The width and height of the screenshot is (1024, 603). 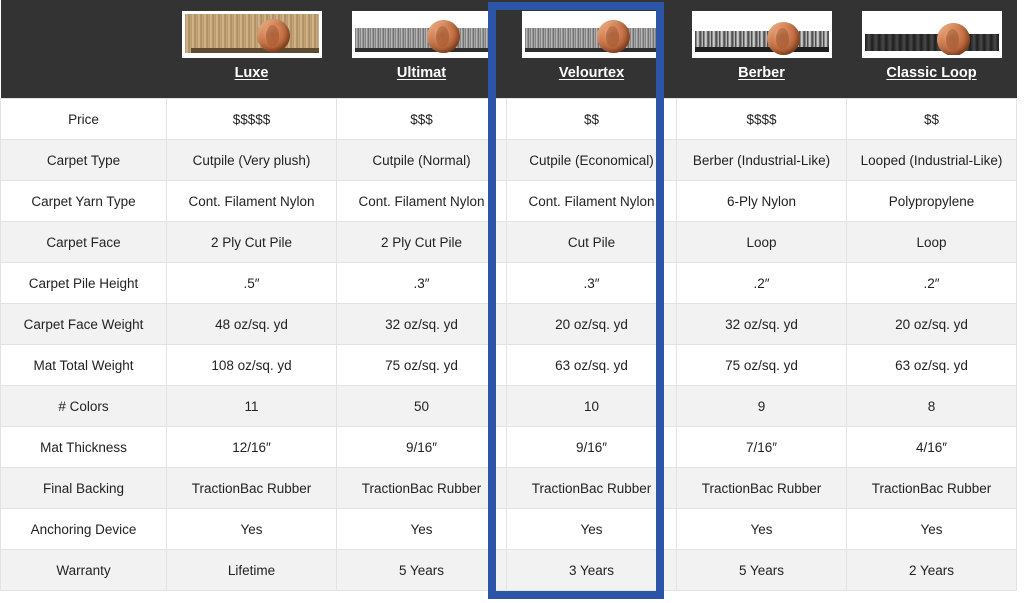 I want to click on table-row: Mat Thickness 12/16″ 9/16″ 9/16″ 7/16″ 4/16″, so click(x=508, y=447).